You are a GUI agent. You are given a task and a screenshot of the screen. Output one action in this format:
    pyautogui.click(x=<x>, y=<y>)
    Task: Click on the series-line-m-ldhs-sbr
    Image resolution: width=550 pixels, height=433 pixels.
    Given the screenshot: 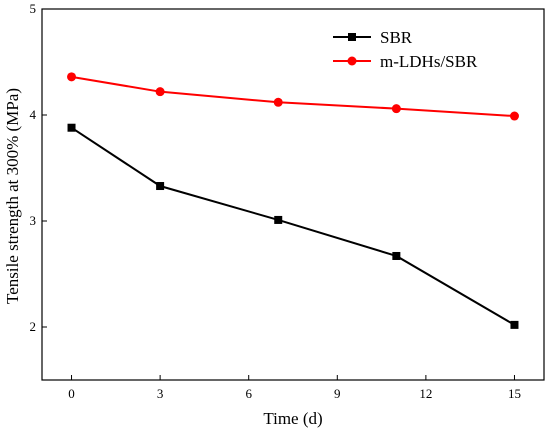 What is the action you would take?
    pyautogui.click(x=293, y=96)
    